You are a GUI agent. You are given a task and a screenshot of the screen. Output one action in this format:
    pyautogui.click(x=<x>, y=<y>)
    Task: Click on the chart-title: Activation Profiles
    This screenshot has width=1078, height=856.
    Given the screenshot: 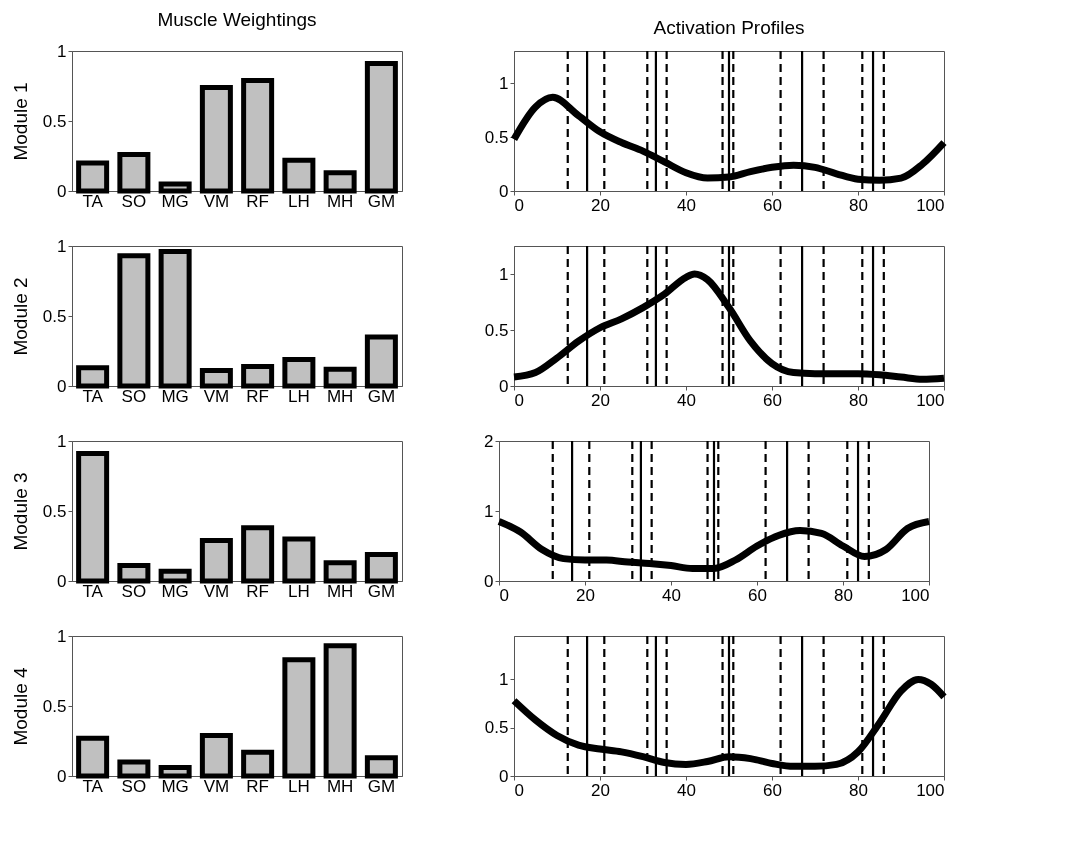 What is the action you would take?
    pyautogui.click(x=729, y=27)
    